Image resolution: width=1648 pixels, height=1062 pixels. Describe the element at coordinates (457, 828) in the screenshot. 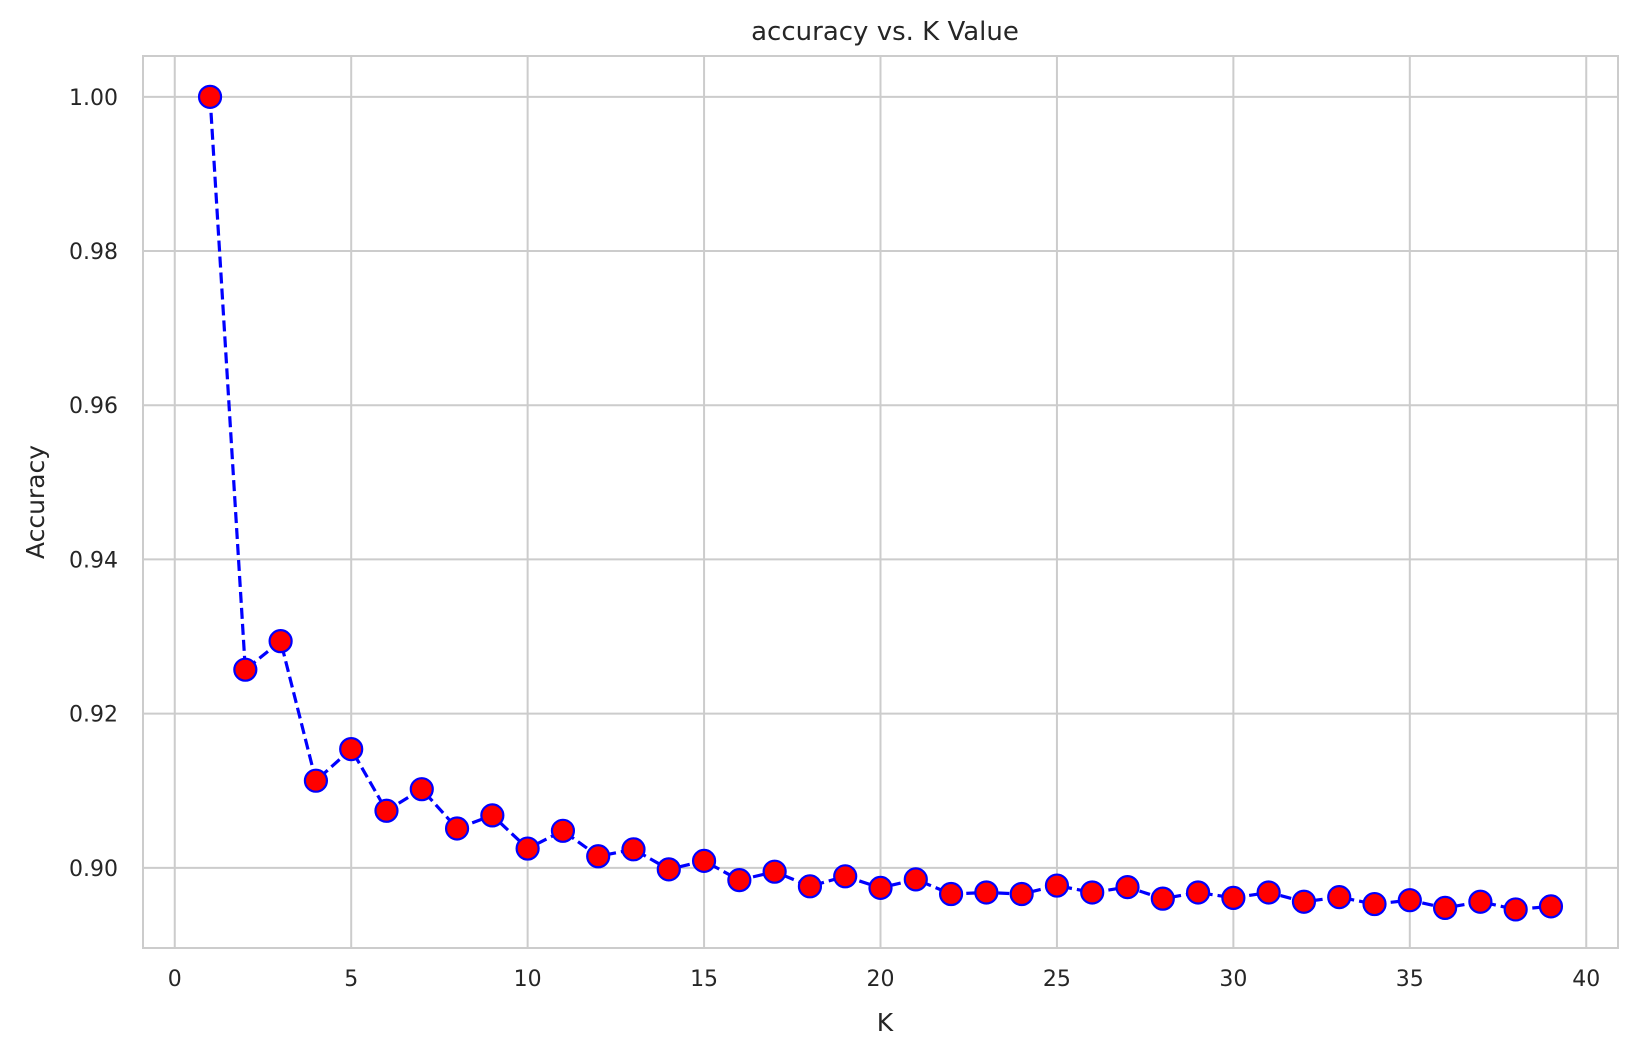

I see `data-point-k8` at that location.